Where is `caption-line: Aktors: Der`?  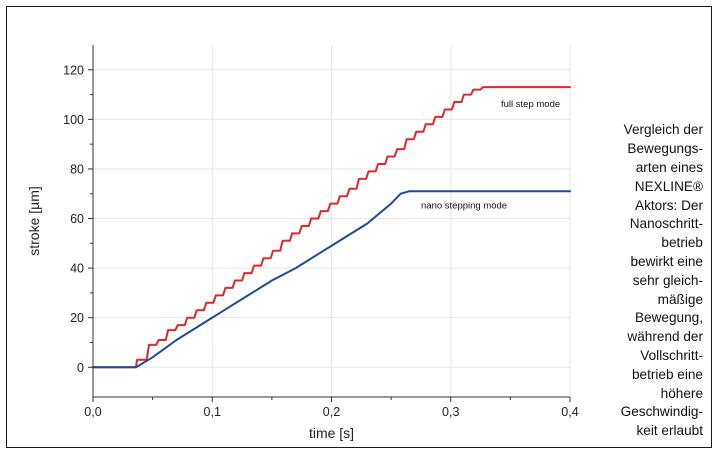
caption-line: Aktors: Der is located at coordinates (669, 205).